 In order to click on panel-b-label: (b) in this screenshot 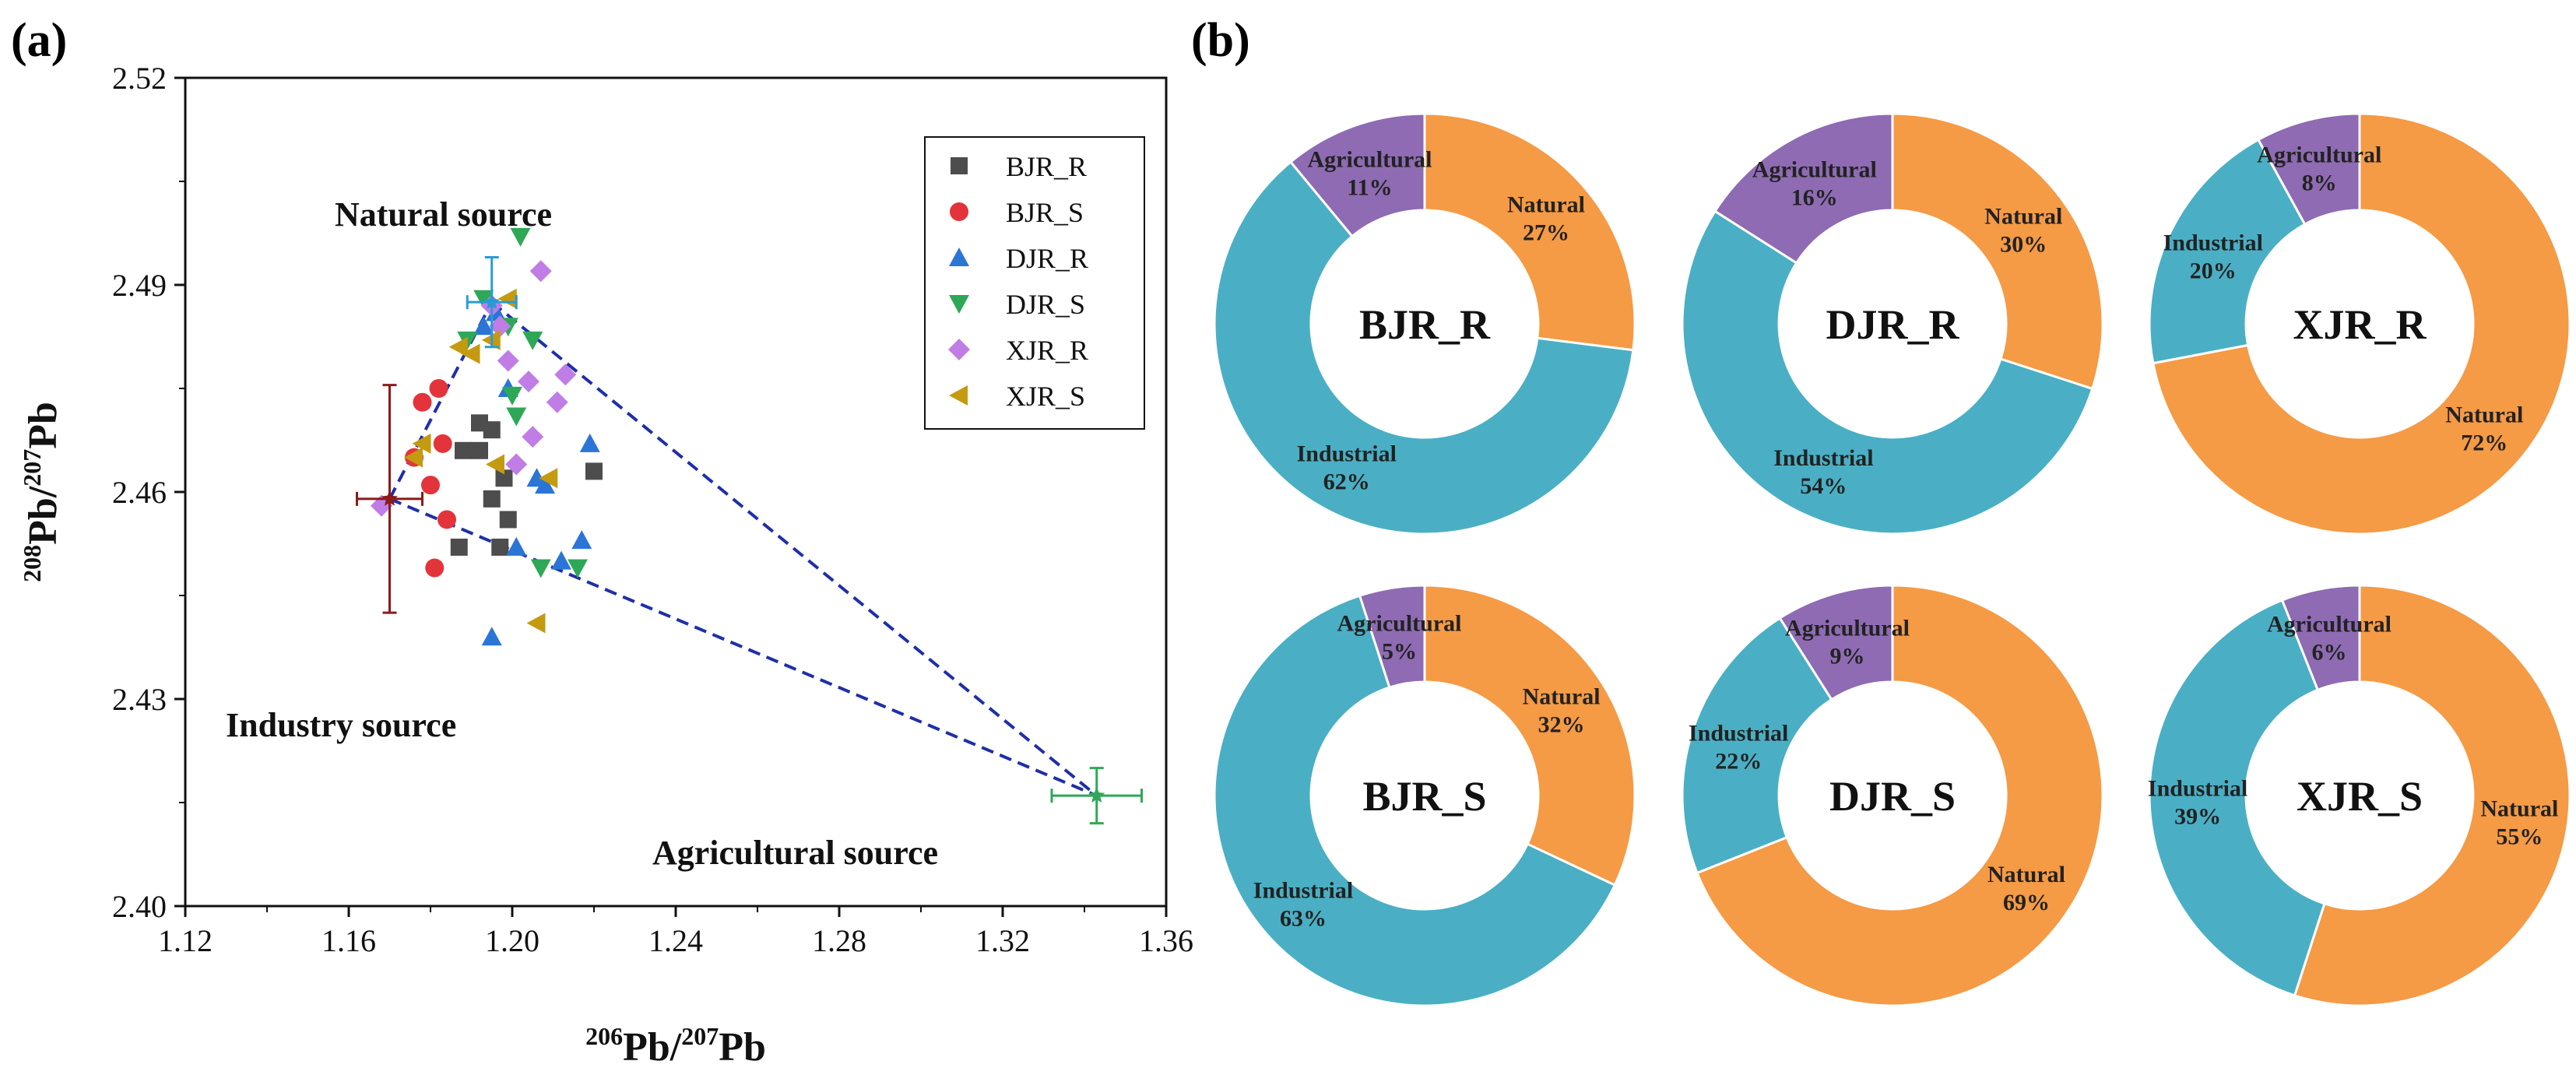, I will do `click(1220, 40)`.